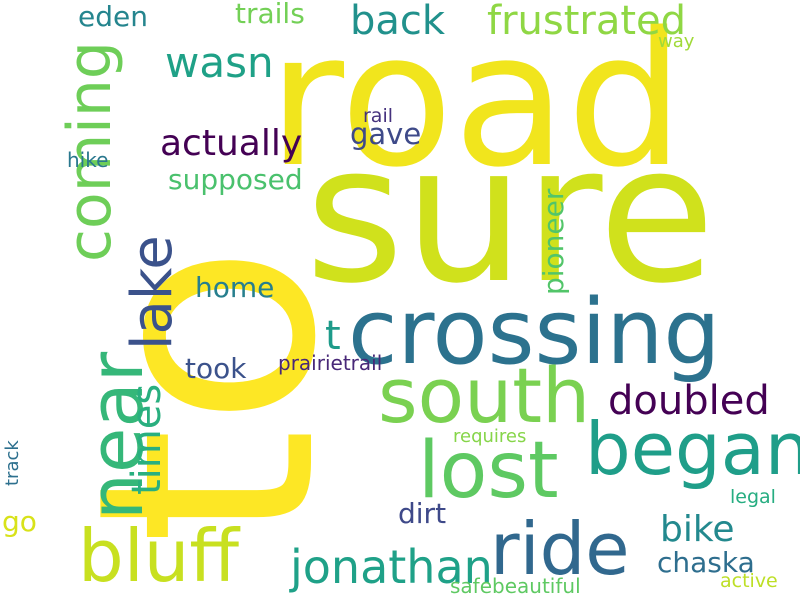 This screenshot has width=800, height=600. I want to click on word-trails: trails, so click(270, 15).